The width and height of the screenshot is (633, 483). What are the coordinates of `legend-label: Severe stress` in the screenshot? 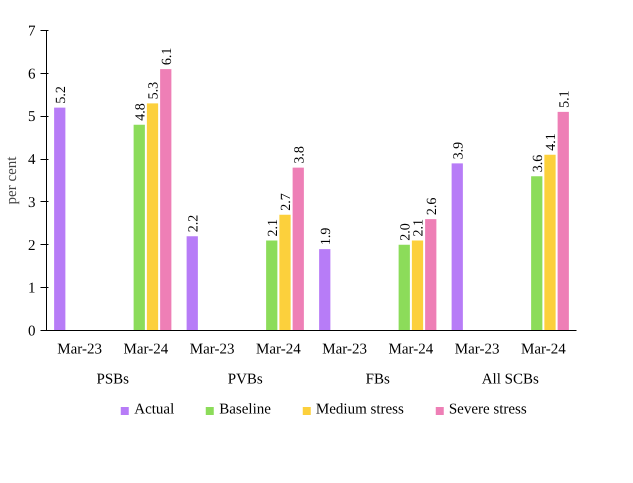 It's located at (487, 410).